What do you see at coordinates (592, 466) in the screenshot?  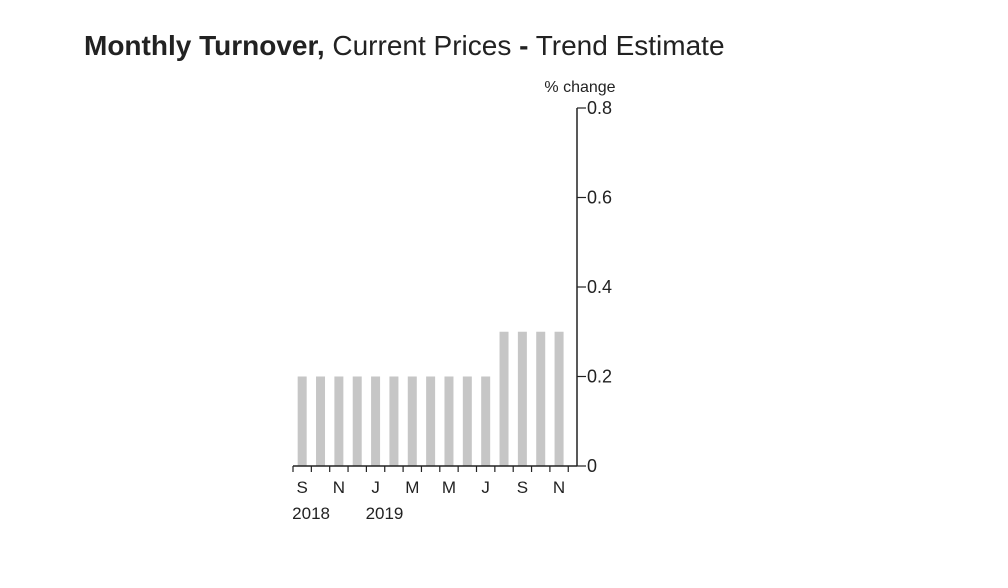 I see `y-tick-label: 0` at bounding box center [592, 466].